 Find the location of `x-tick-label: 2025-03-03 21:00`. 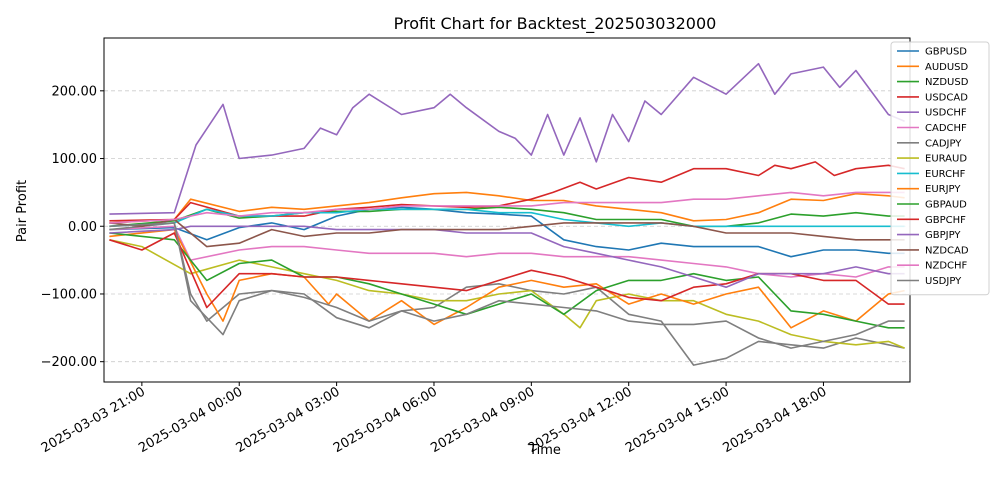

x-tick-label: 2025-03-03 21:00 is located at coordinates (93, 420).